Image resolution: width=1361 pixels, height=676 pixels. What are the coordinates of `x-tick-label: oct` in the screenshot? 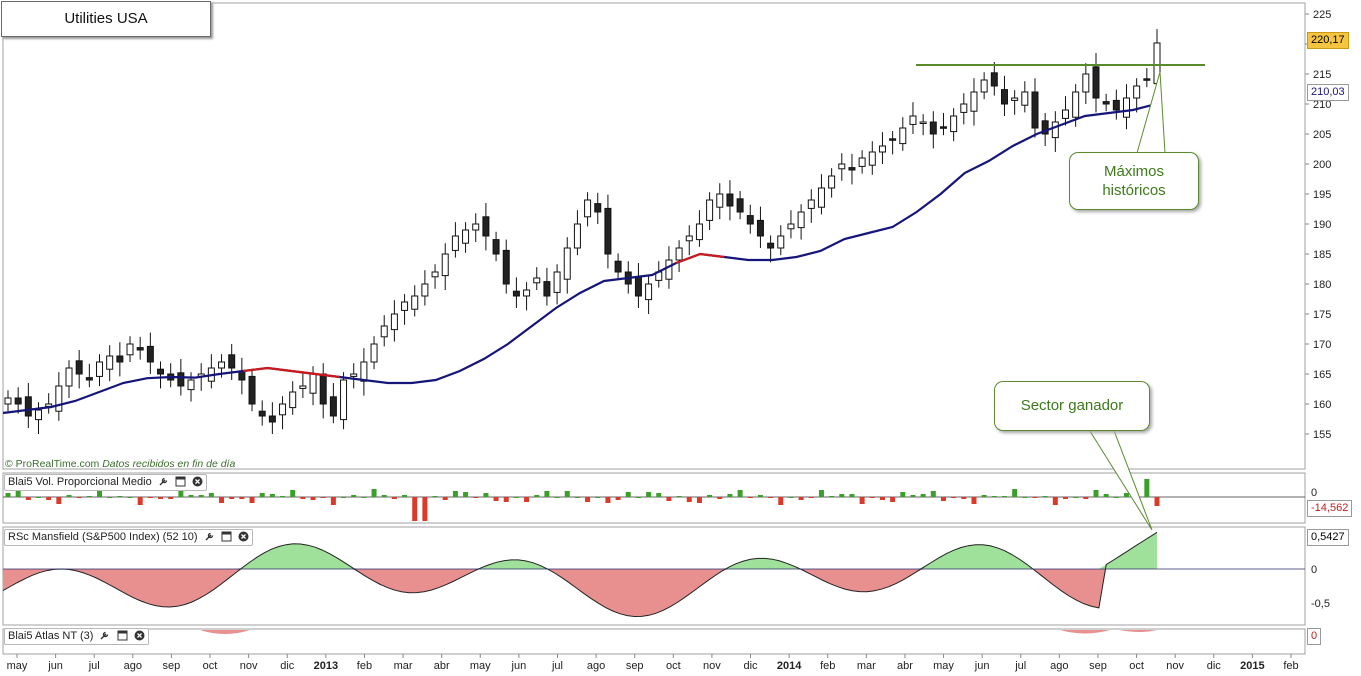 It's located at (1136, 666).